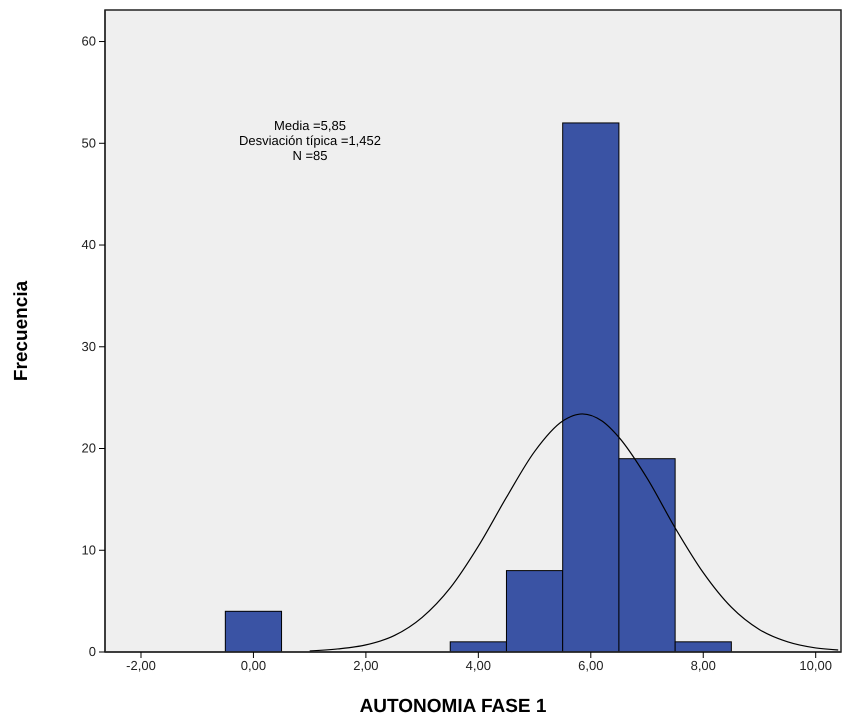 Image resolution: width=842 pixels, height=723 pixels. I want to click on x-tick-label: -2,00, so click(141, 666).